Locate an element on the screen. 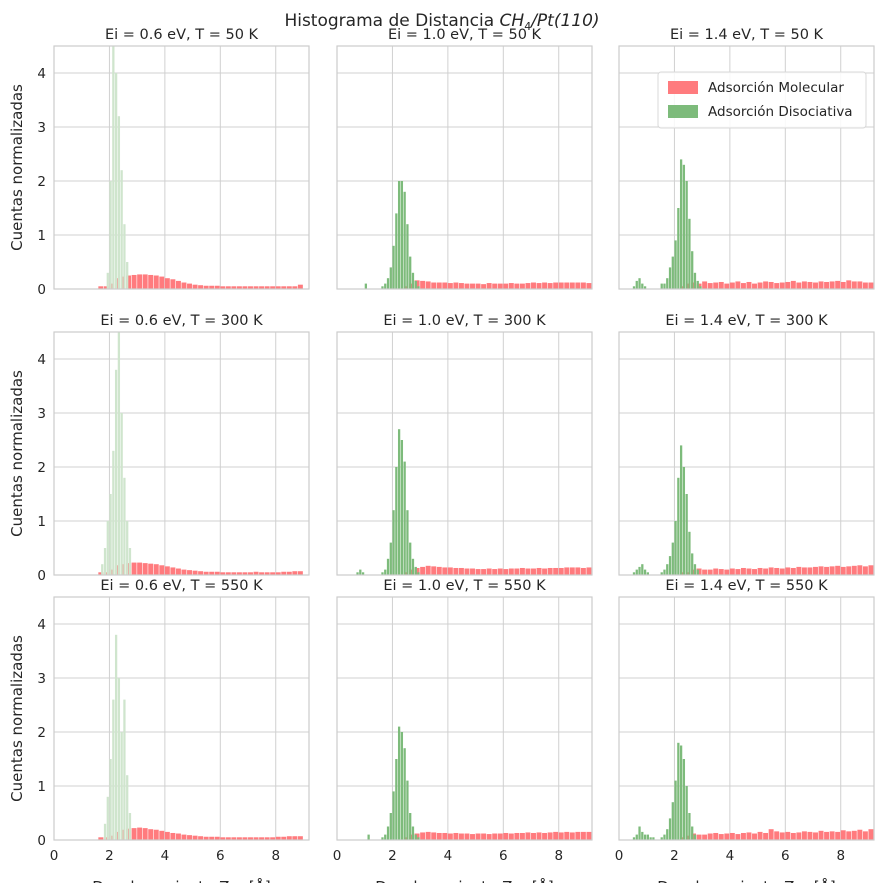  legend-label: Adsorción Molecular is located at coordinates (776, 88).